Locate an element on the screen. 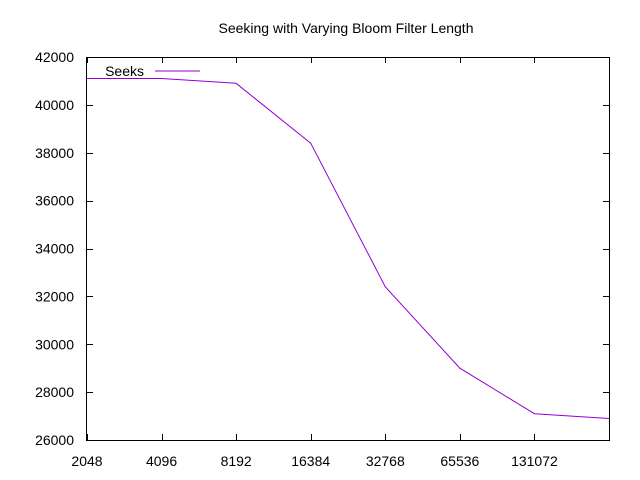 The width and height of the screenshot is (640, 480). x-tick-label: 32768 is located at coordinates (385, 461).